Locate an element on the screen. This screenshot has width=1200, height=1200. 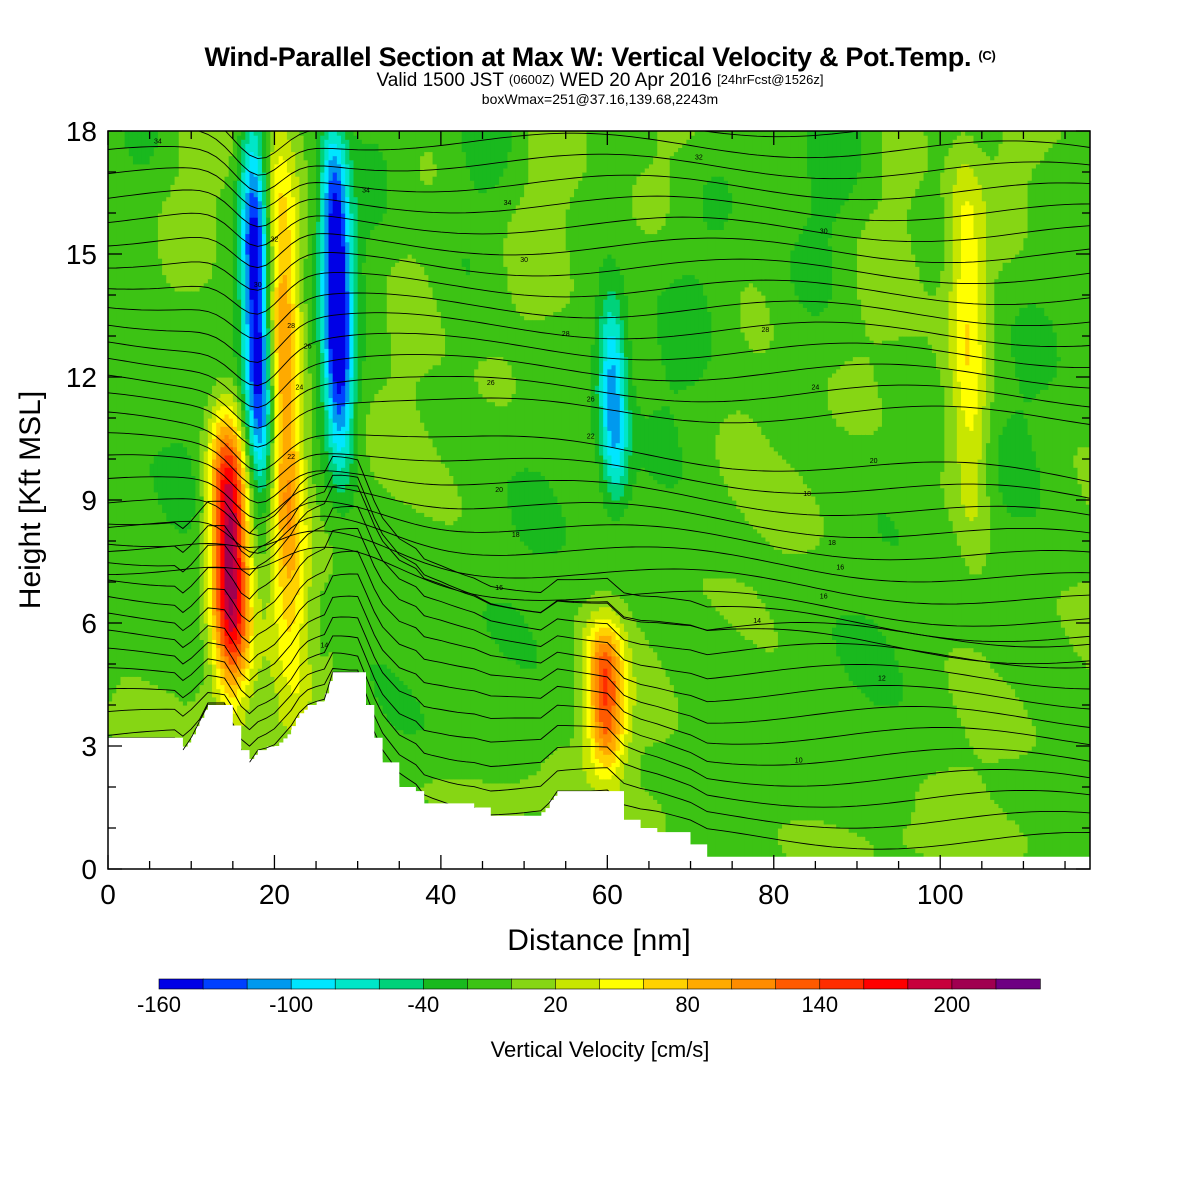
theta-contour-label: 18 is located at coordinates (807, 494).